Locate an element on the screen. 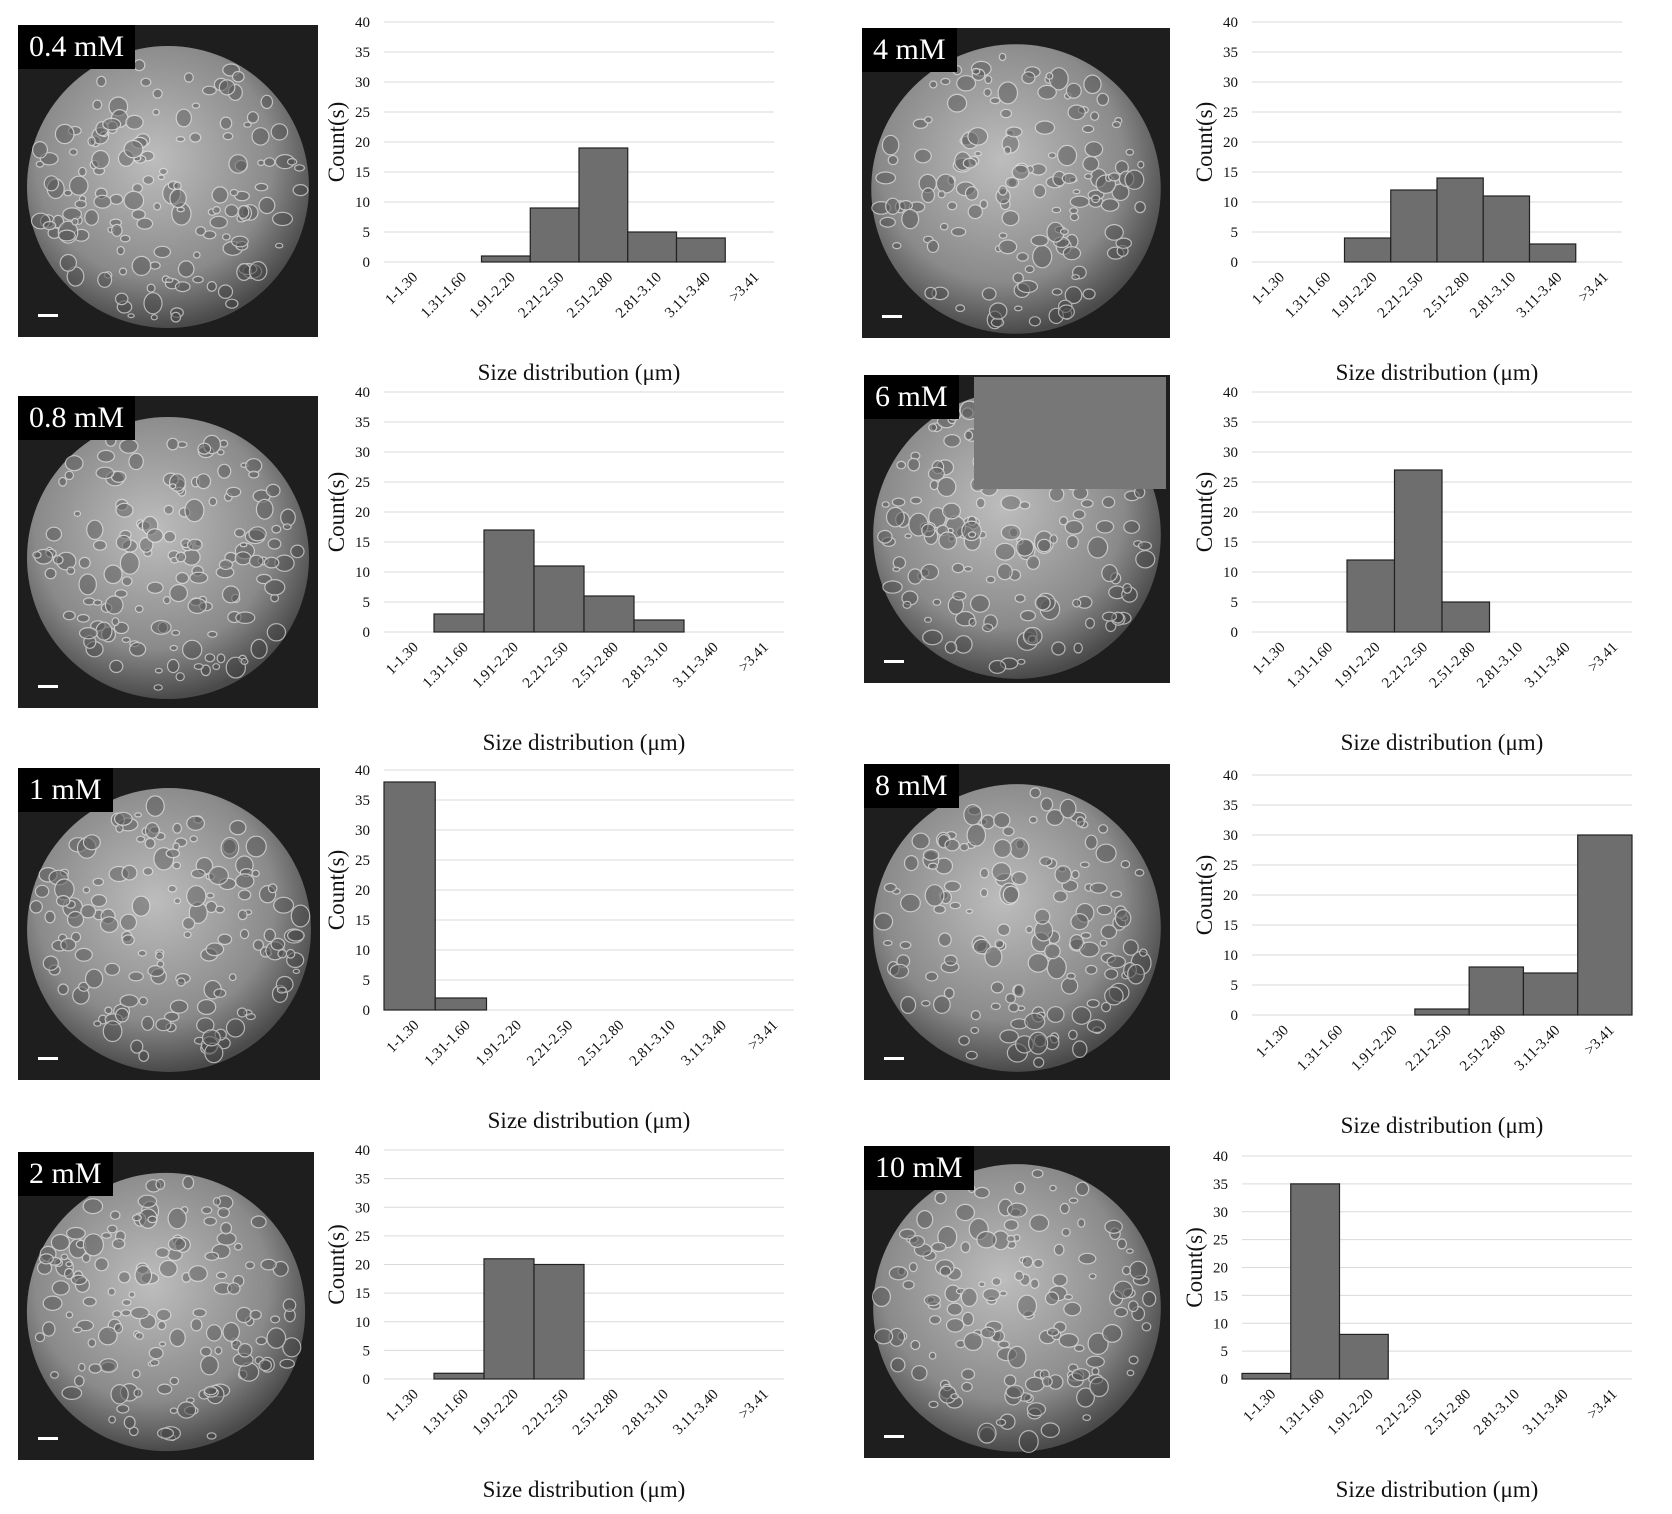 This screenshot has height=1514, width=1672. y-axis-label: Count(s) is located at coordinates (1204, 512).